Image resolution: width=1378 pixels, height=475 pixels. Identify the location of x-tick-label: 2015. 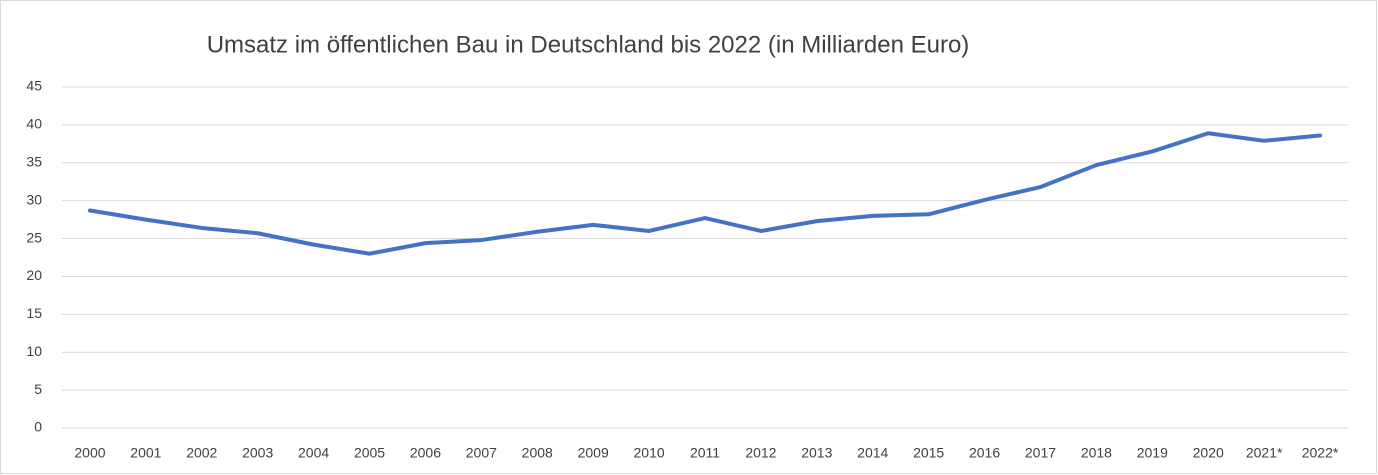
(928, 453).